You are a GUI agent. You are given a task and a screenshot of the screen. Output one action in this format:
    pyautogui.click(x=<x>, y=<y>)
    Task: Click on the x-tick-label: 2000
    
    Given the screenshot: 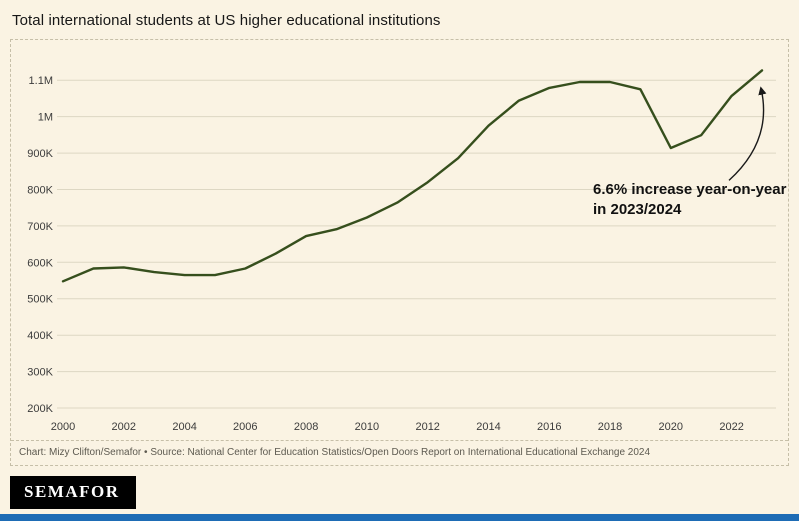 What is the action you would take?
    pyautogui.click(x=63, y=427)
    